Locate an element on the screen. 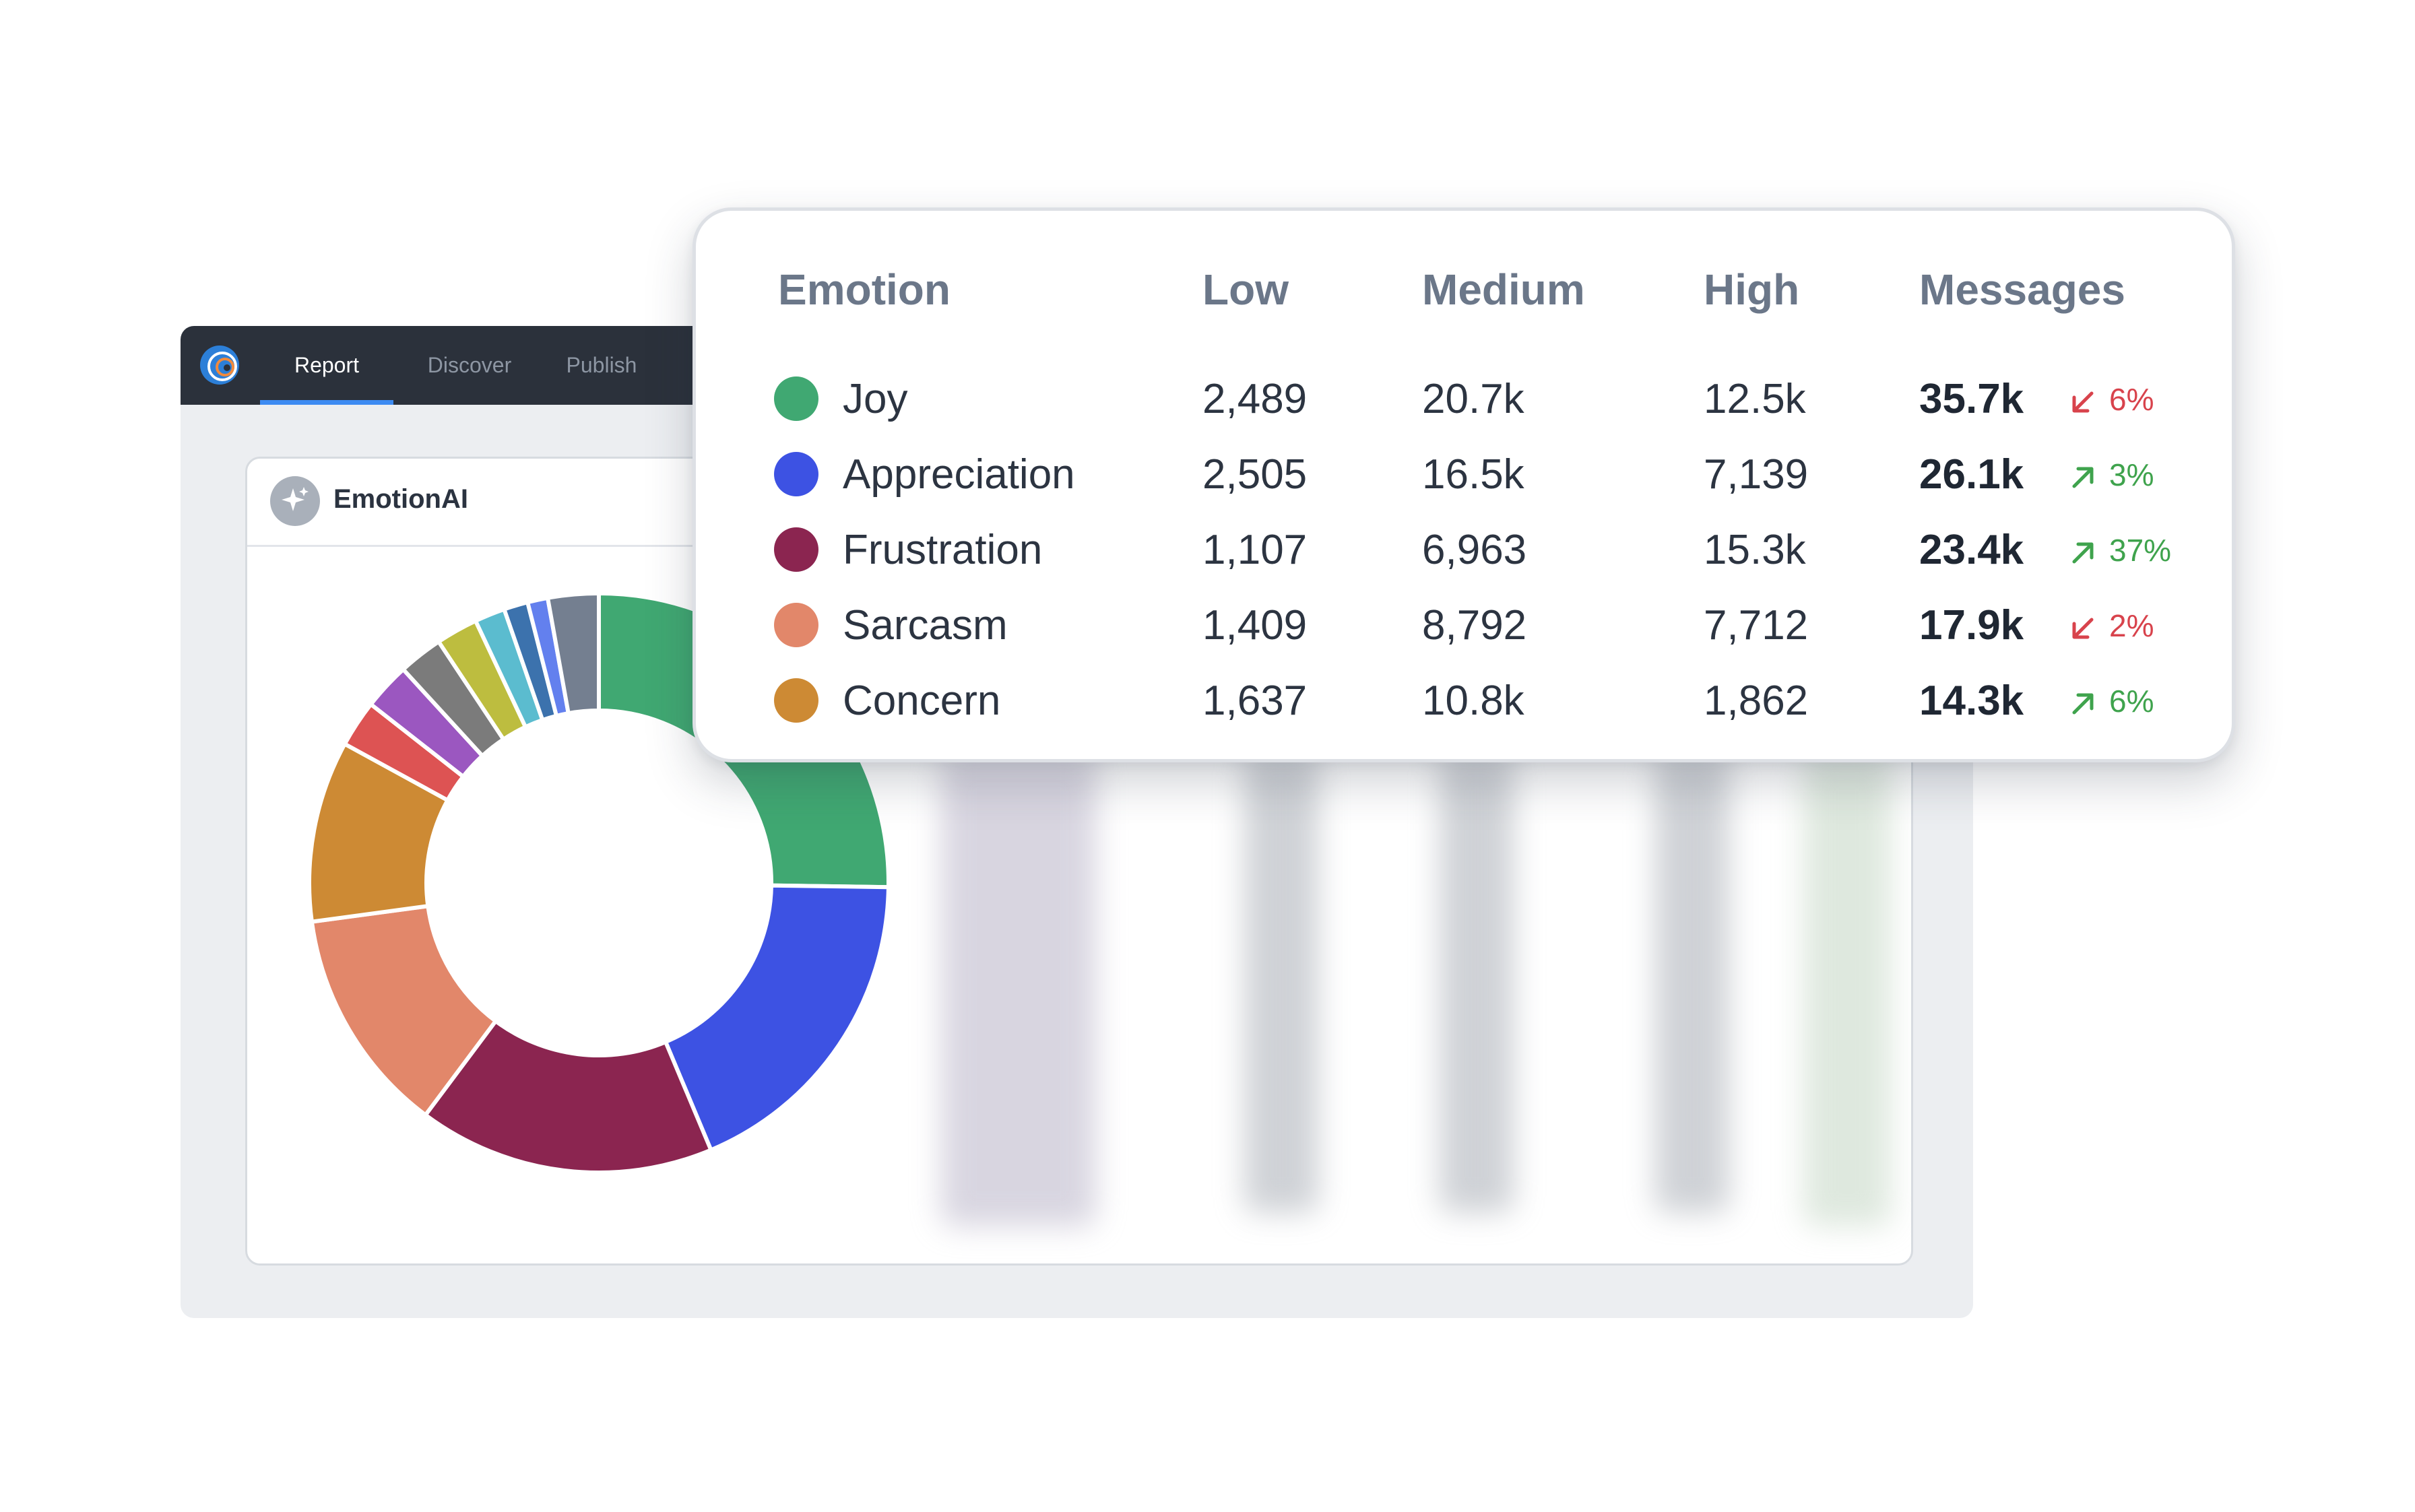 The width and height of the screenshot is (2415, 1512). donut-slice-frustration is located at coordinates (568, 1096).